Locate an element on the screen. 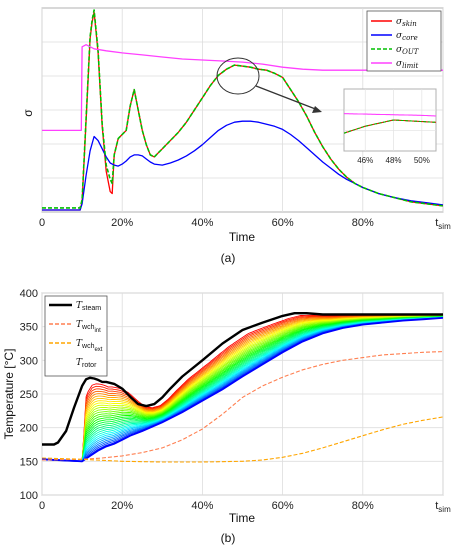  chart-b-x-tick-label: 20% is located at coordinates (122, 506).